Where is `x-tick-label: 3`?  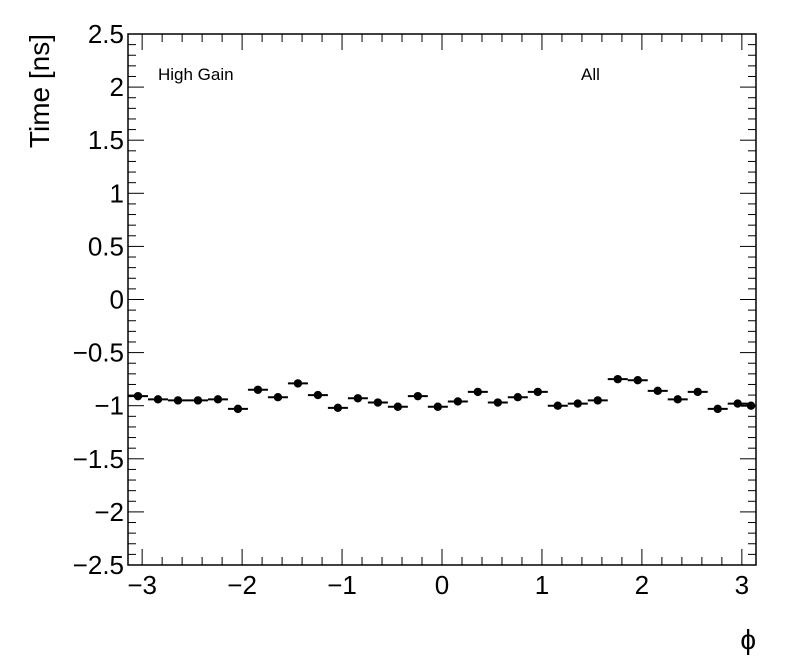
x-tick-label: 3 is located at coordinates (742, 585).